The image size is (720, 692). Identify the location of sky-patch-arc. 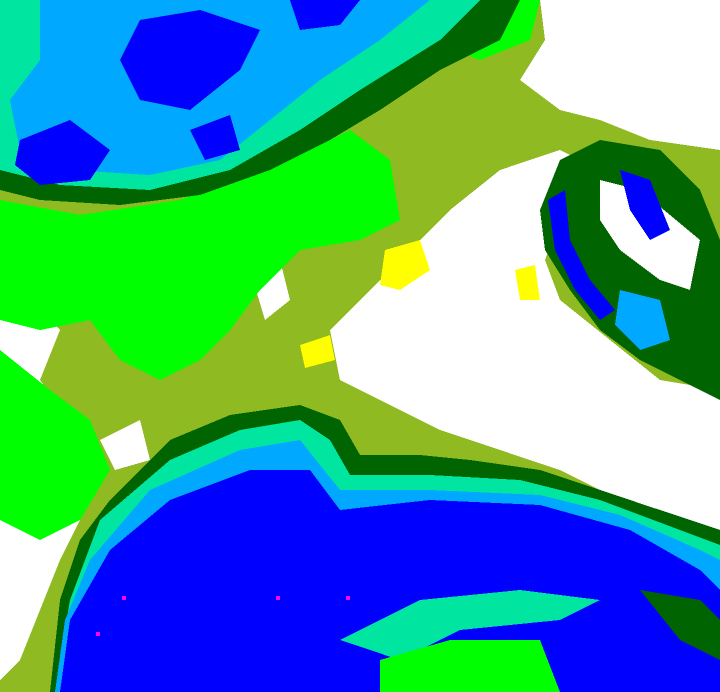
(642, 320).